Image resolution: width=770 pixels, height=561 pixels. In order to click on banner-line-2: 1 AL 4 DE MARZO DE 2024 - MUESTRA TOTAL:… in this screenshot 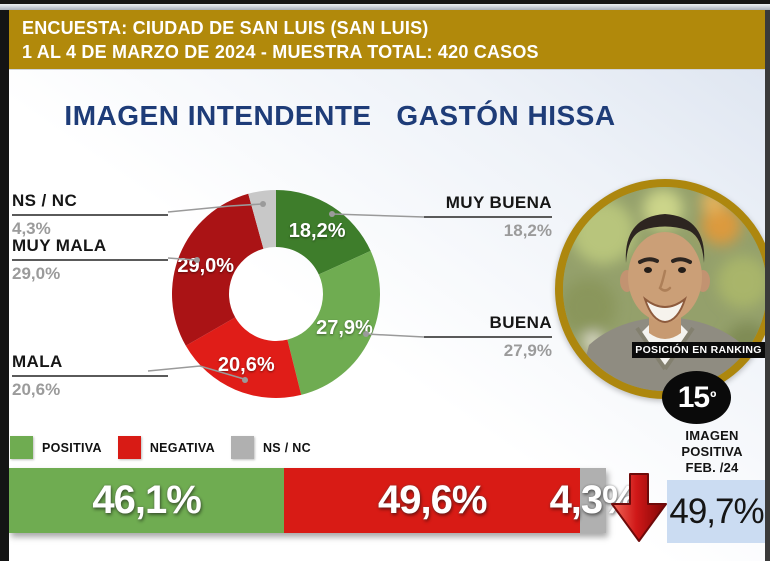, I will do `click(280, 52)`.